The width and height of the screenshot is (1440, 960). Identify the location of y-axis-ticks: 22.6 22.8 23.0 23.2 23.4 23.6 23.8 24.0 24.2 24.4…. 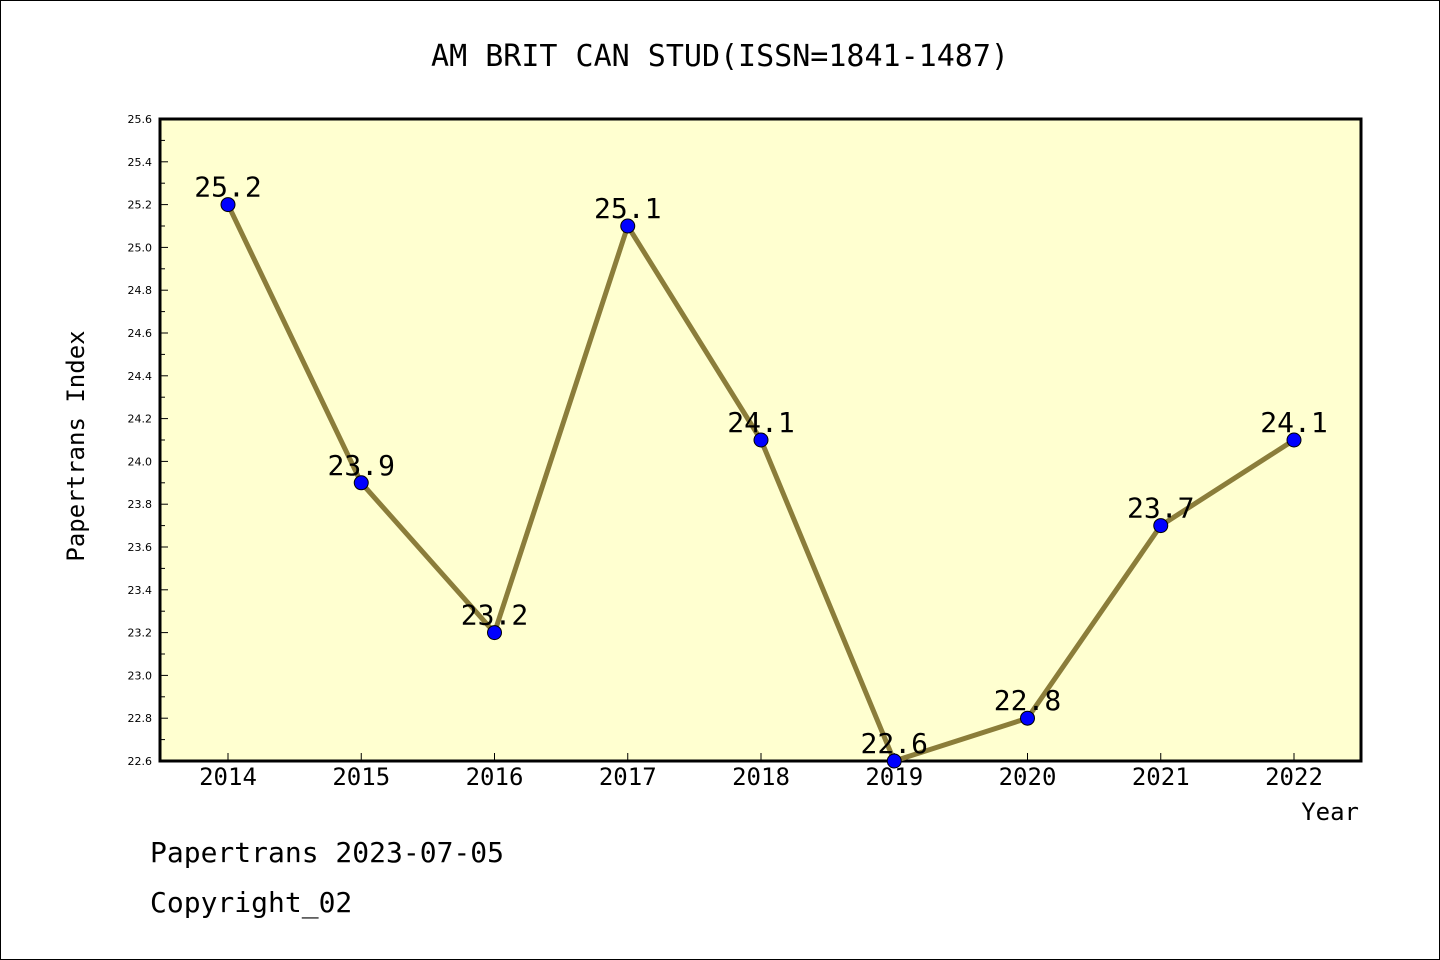
(148, 440).